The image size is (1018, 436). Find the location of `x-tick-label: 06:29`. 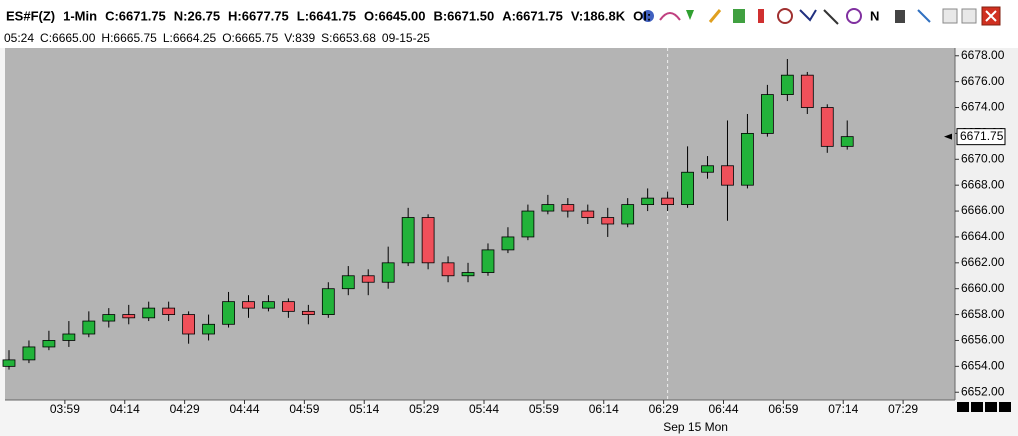

x-tick-label: 06:29 is located at coordinates (664, 409).